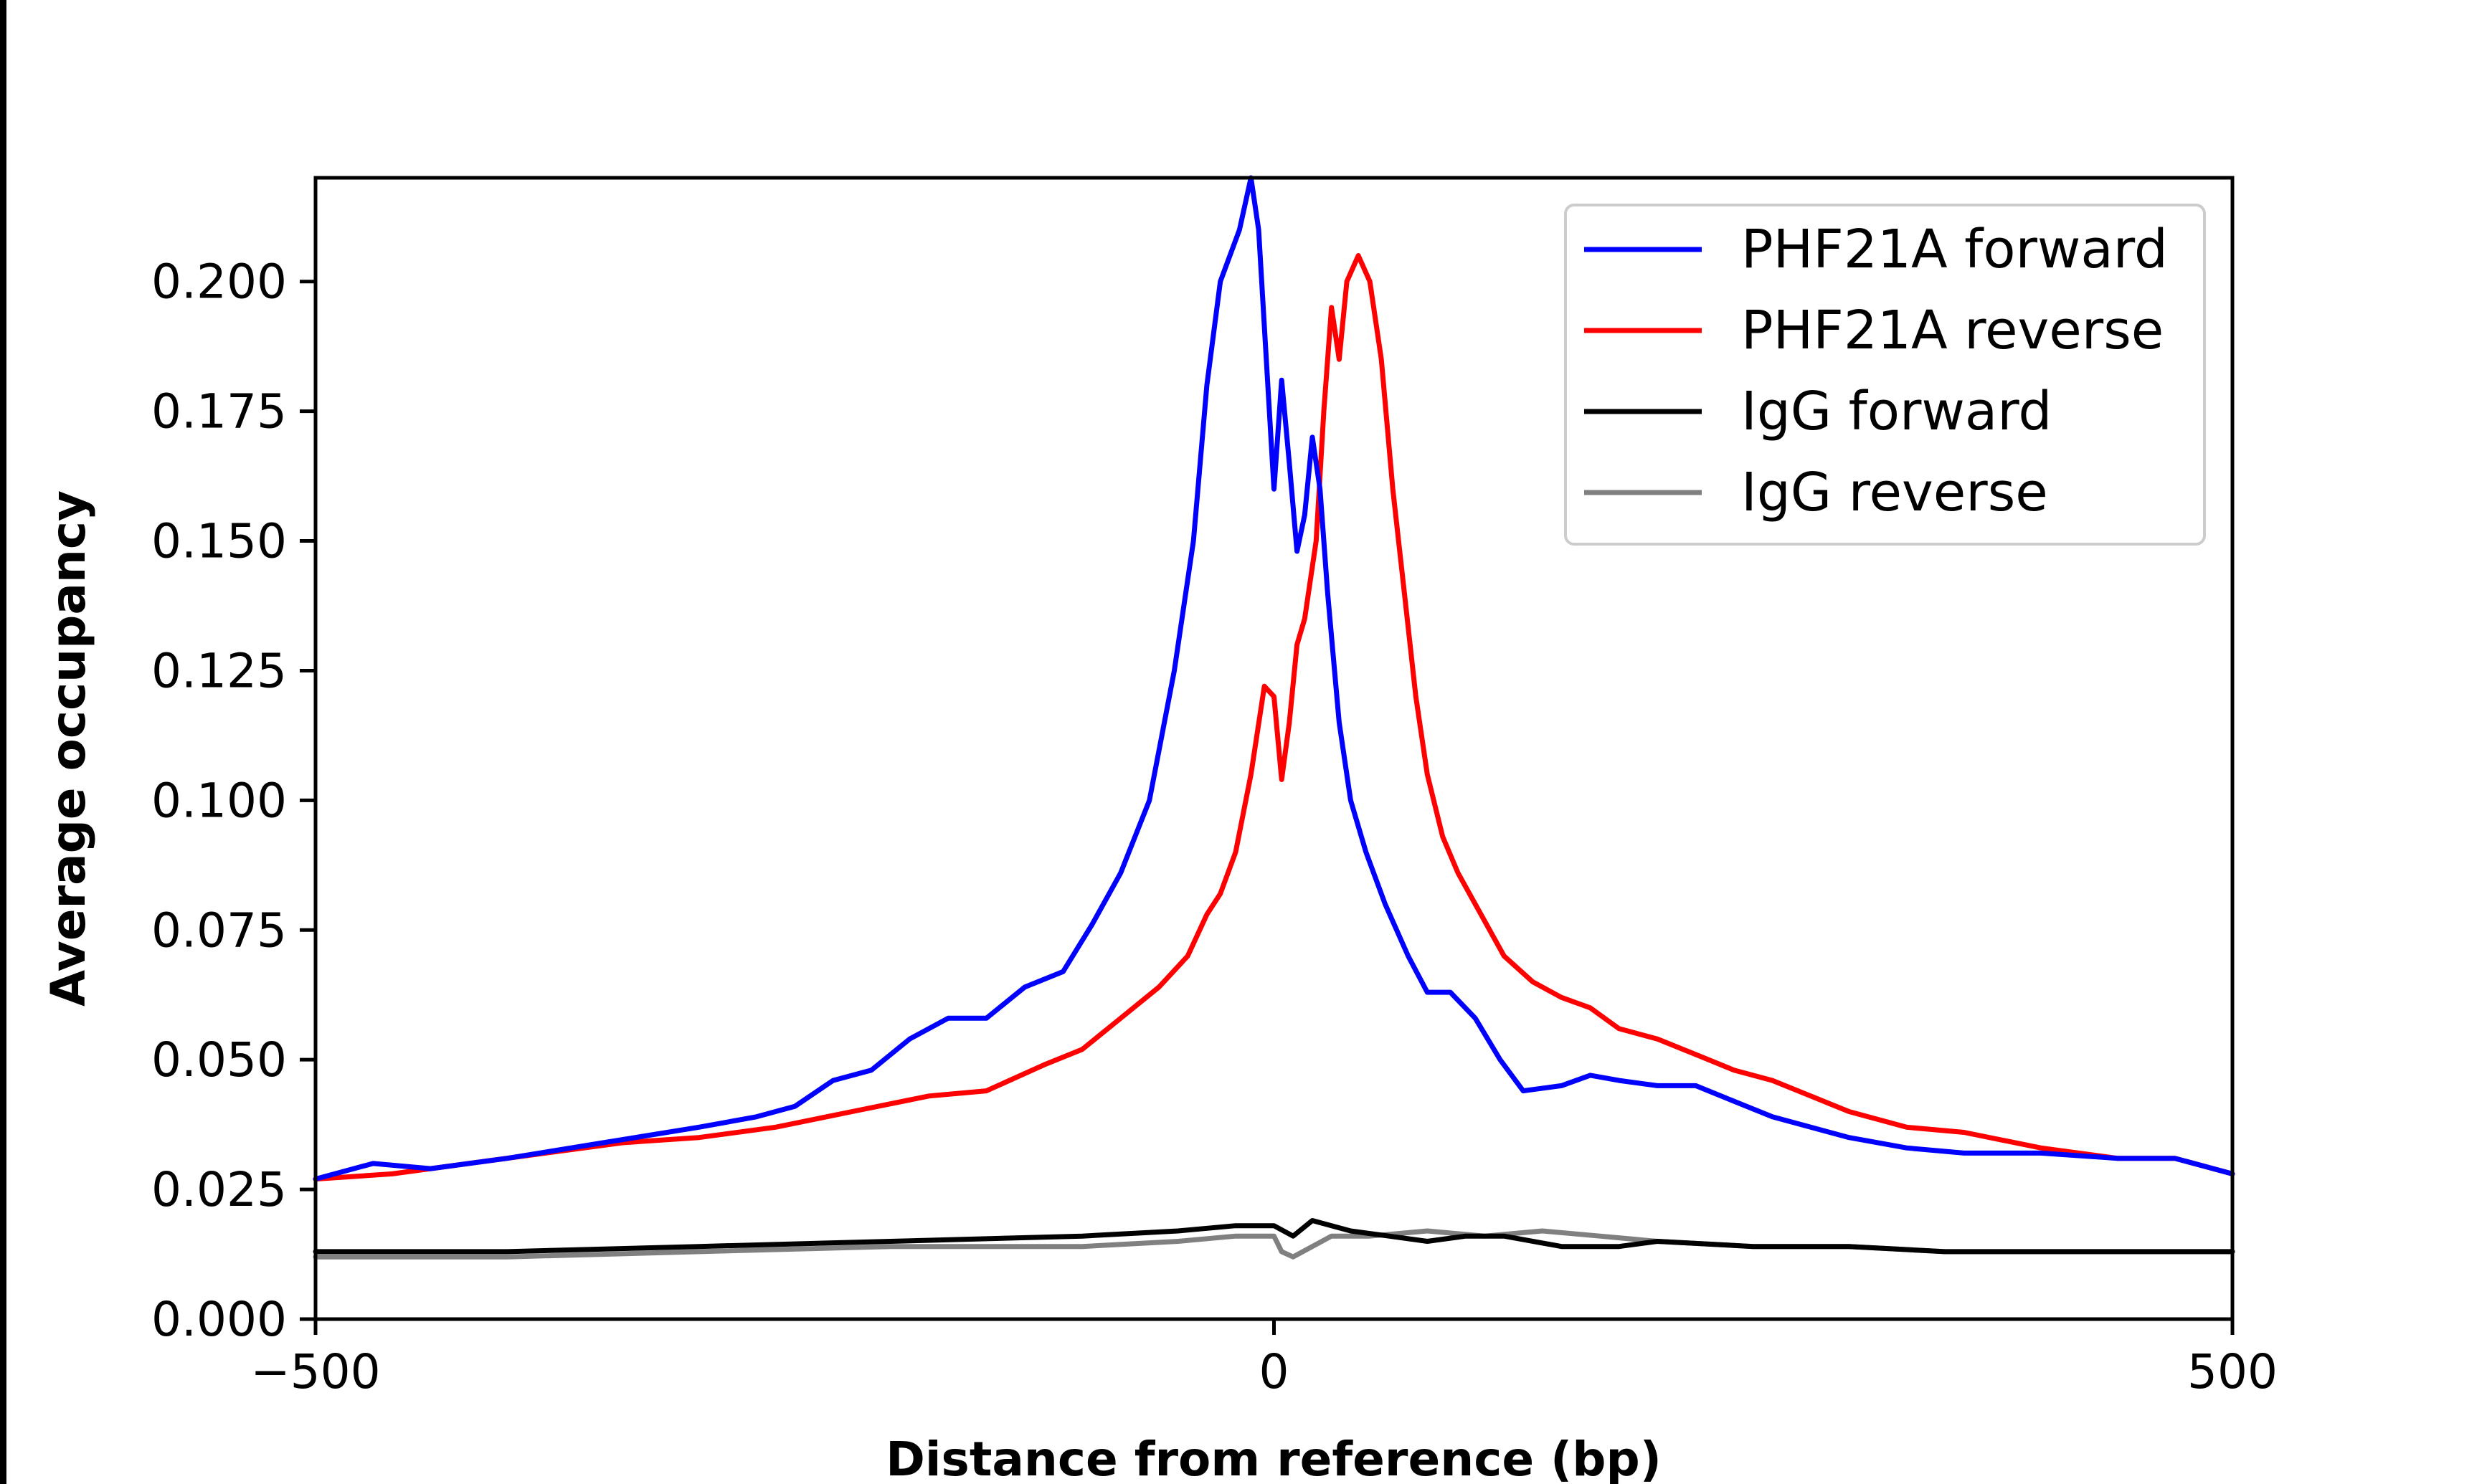 The height and width of the screenshot is (1484, 2487). I want to click on x-tick-label: 0, so click(1274, 1372).